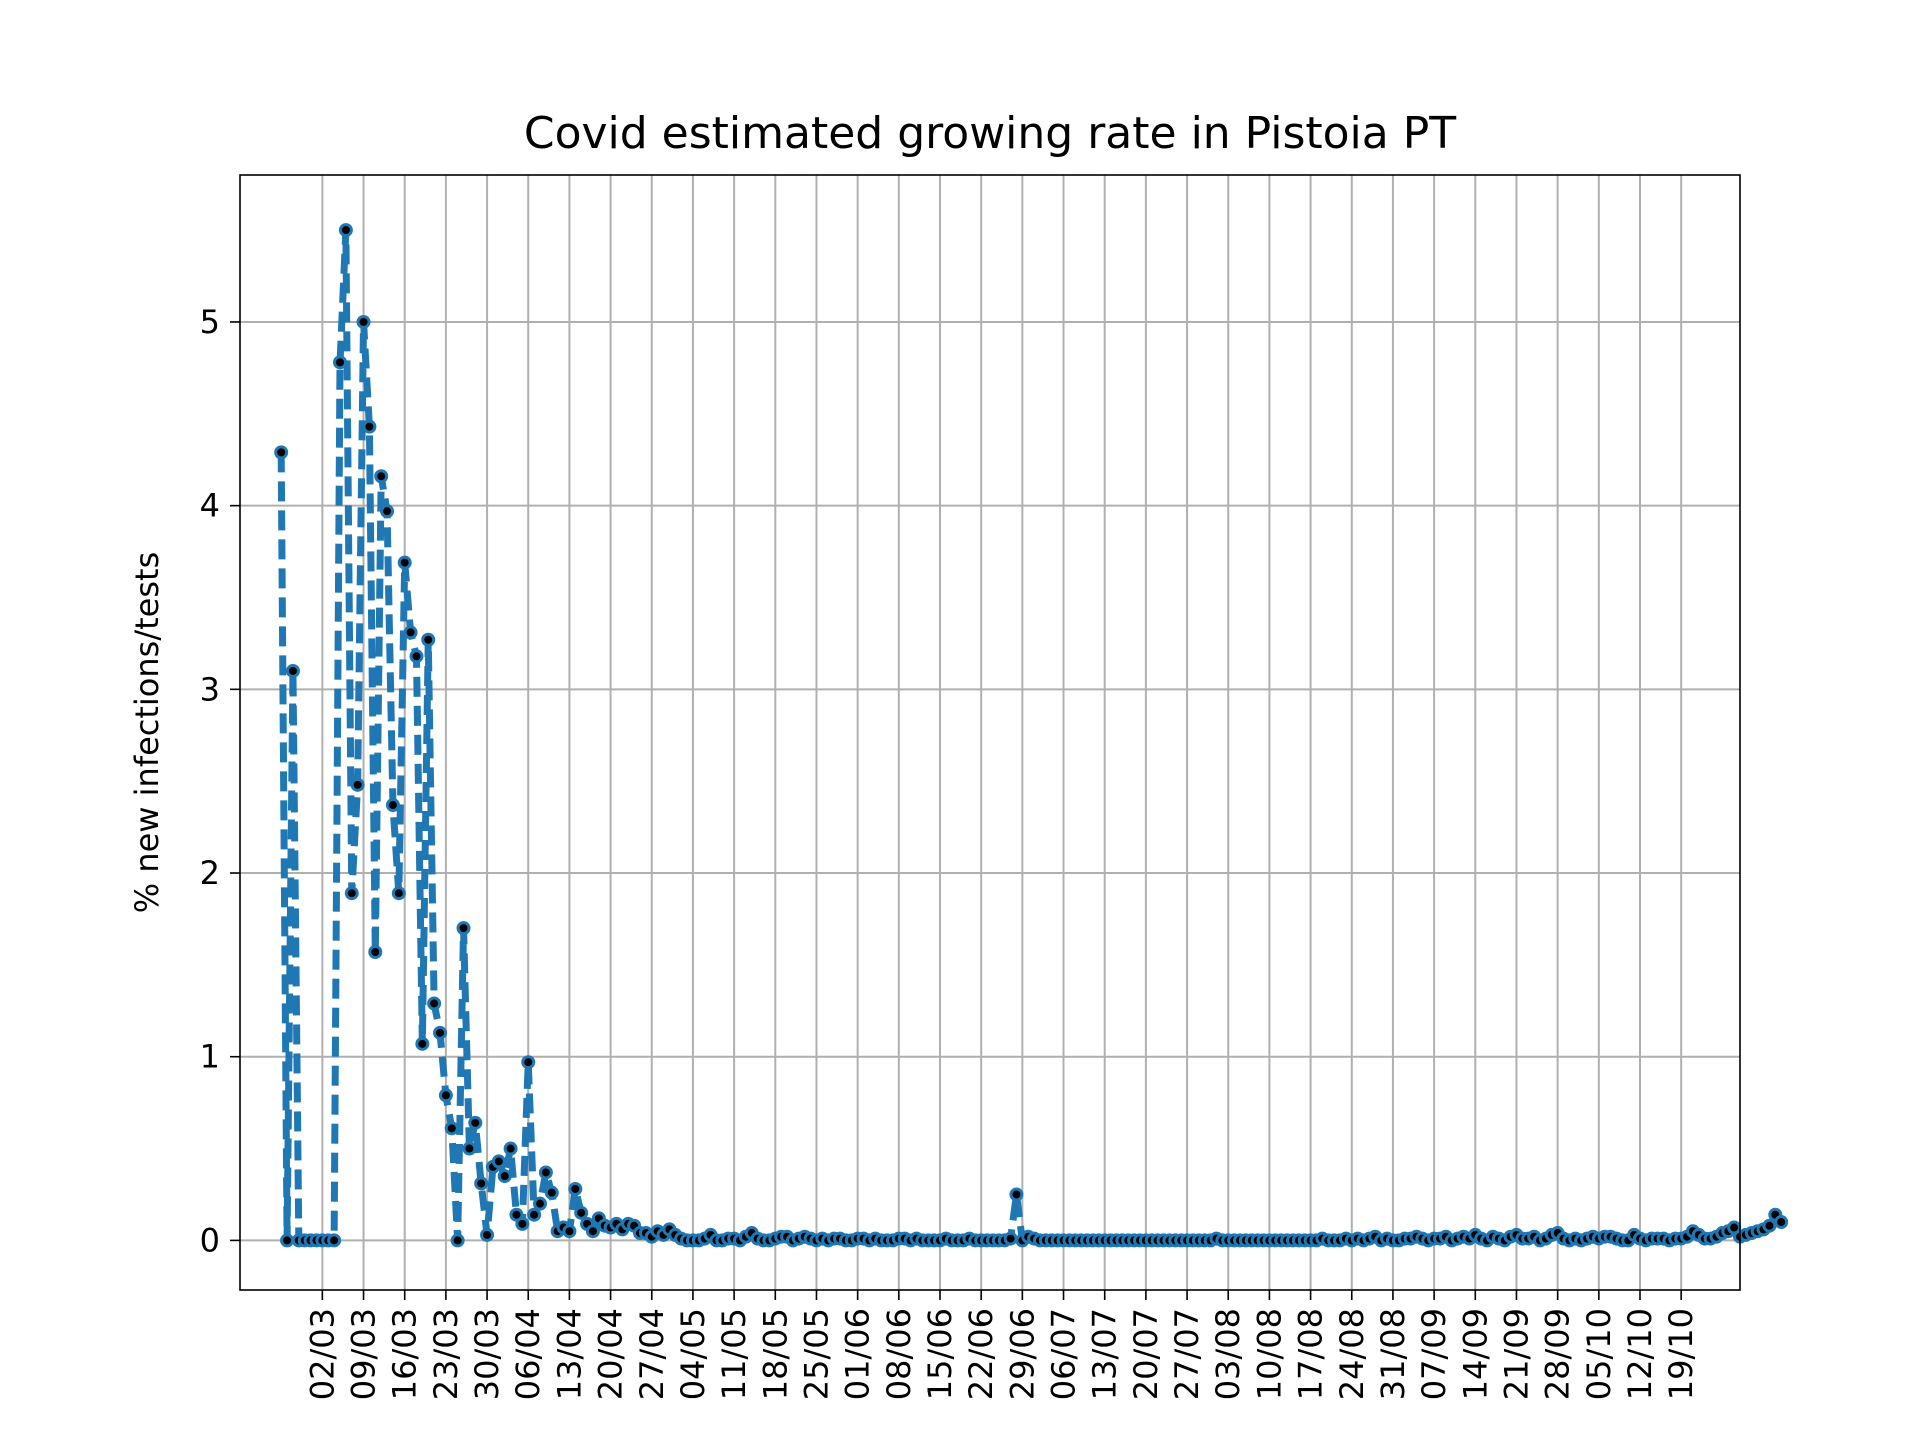 The width and height of the screenshot is (1920, 1440). Describe the element at coordinates (569, 1354) in the screenshot. I see `x-tick-label: 13/04` at that location.